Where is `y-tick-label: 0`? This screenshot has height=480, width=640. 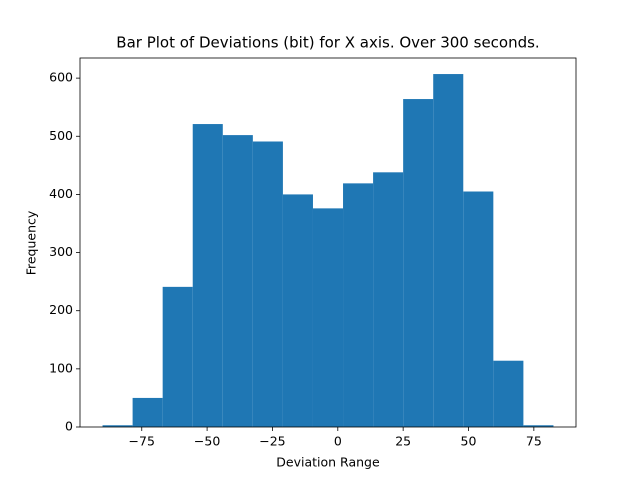 y-tick-label: 0 is located at coordinates (69, 426).